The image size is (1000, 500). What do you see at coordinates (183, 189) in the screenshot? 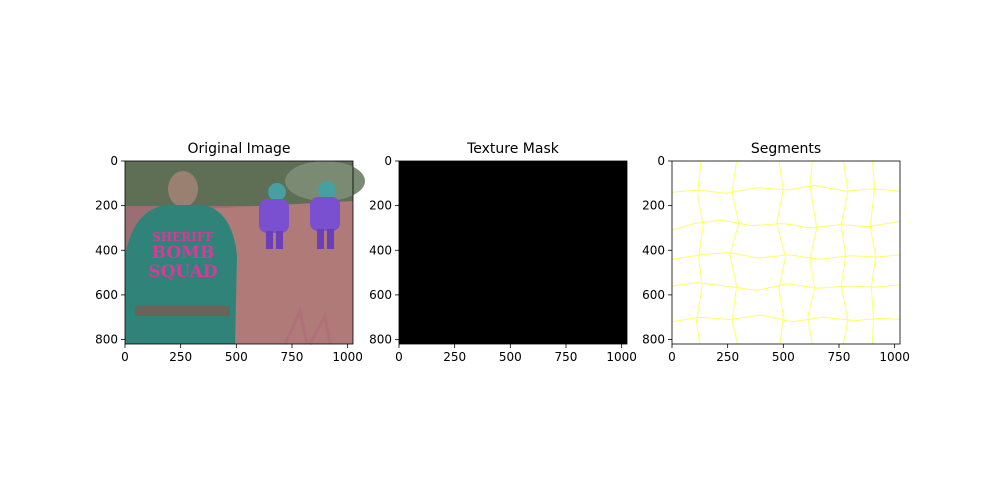
I see `officer-head` at bounding box center [183, 189].